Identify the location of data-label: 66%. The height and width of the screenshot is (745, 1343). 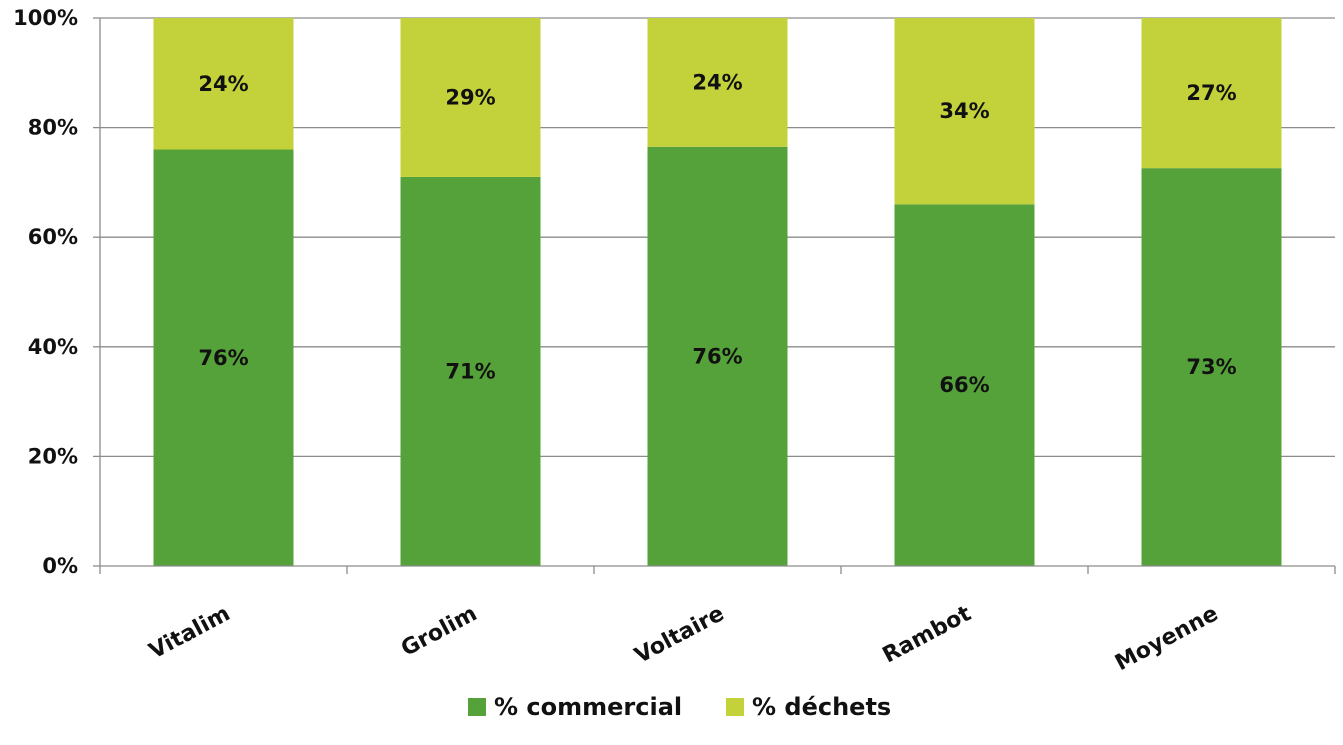
(964, 385).